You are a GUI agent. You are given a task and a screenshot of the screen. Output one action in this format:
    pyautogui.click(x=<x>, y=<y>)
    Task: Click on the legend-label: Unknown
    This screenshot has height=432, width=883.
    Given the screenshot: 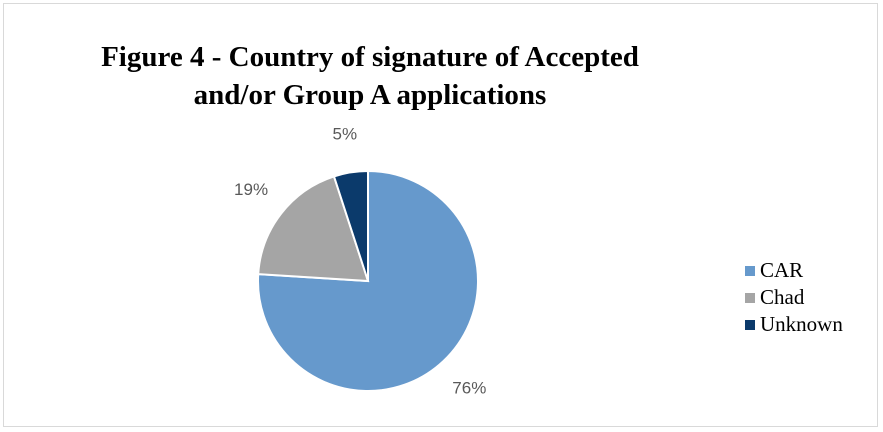 What is the action you would take?
    pyautogui.click(x=801, y=324)
    